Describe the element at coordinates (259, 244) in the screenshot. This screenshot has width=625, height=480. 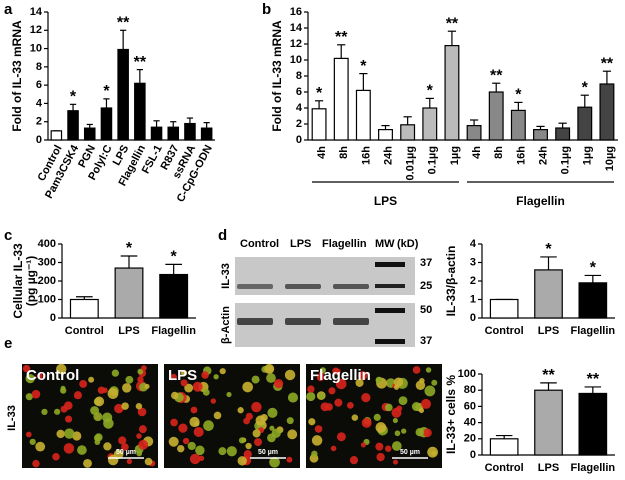
I see `lane-label: Control` at that location.